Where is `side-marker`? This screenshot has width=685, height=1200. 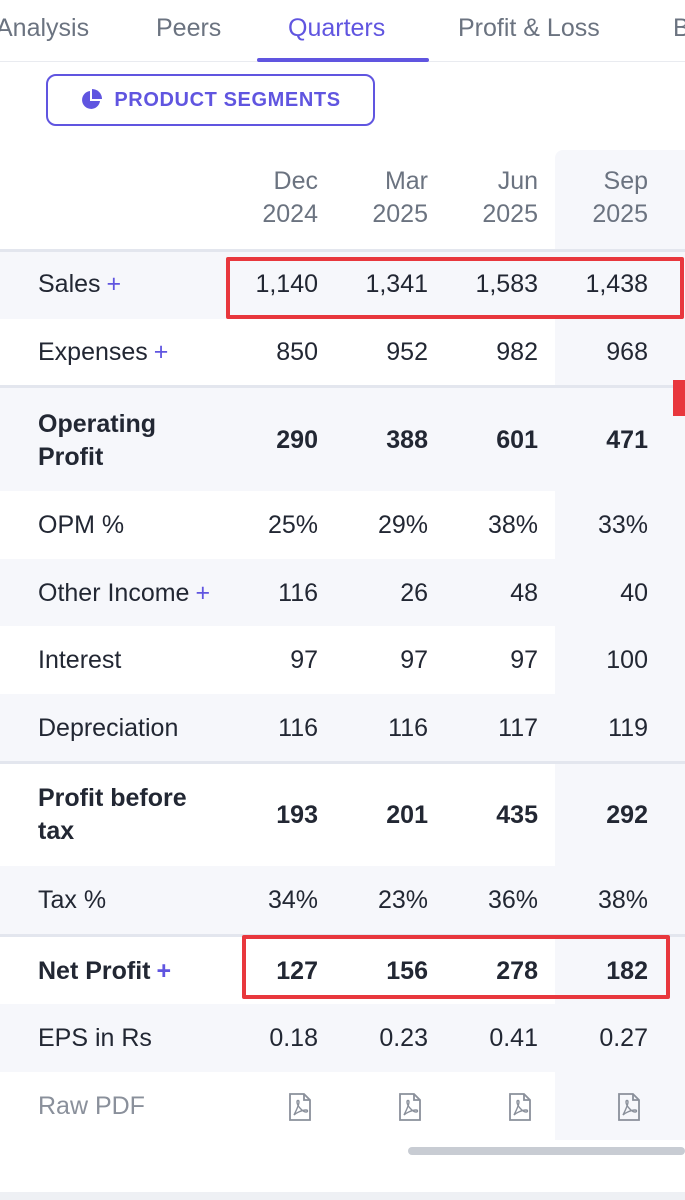
side-marker is located at coordinates (679, 398).